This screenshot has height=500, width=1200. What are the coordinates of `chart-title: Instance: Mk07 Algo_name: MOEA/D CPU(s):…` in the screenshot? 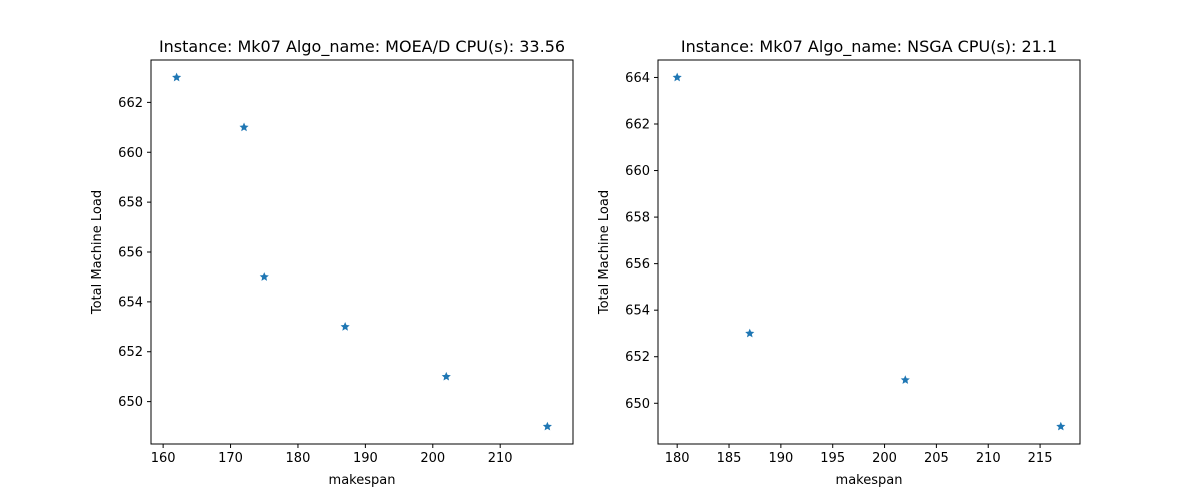 It's located at (362, 47).